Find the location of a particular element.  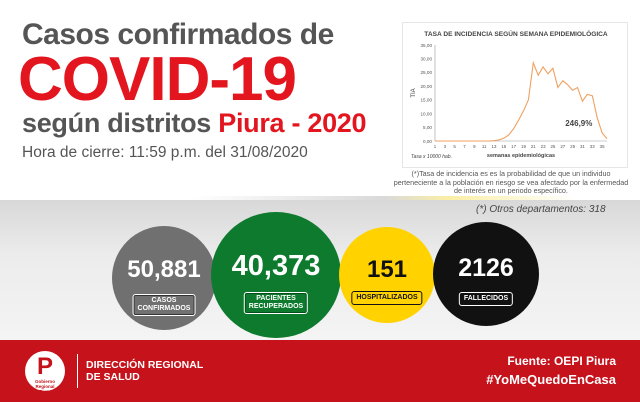

chart-footnote: Tasa x 10000 hab. is located at coordinates (431, 157).